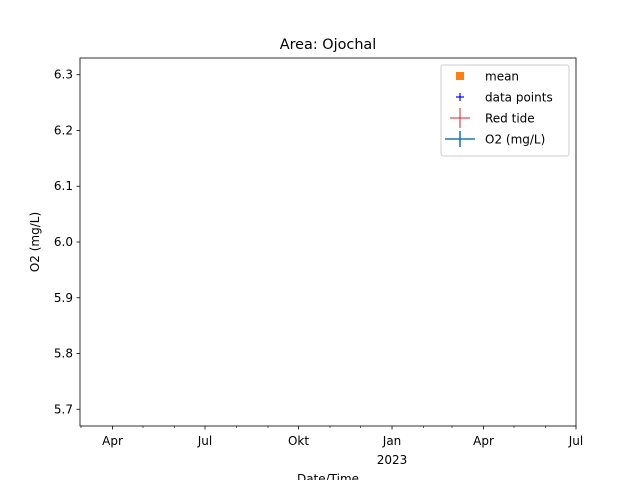 Image resolution: width=640 pixels, height=480 pixels. Describe the element at coordinates (328, 45) in the screenshot. I see `chart-title: Area: Ojochal` at that location.